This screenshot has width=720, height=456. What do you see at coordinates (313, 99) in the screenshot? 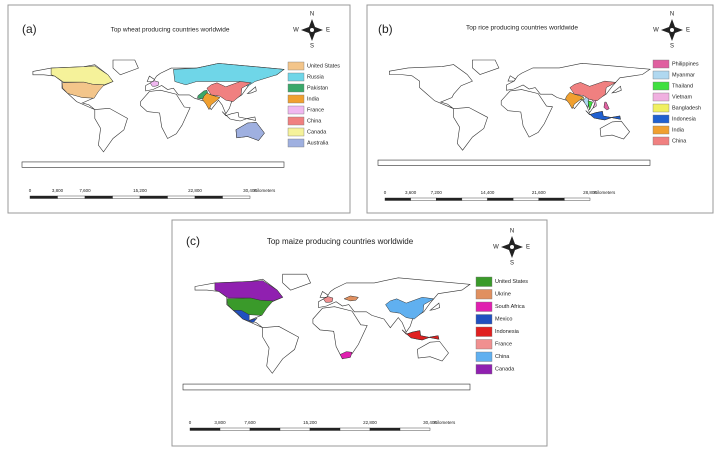
I see `legend-label: India` at bounding box center [313, 99].